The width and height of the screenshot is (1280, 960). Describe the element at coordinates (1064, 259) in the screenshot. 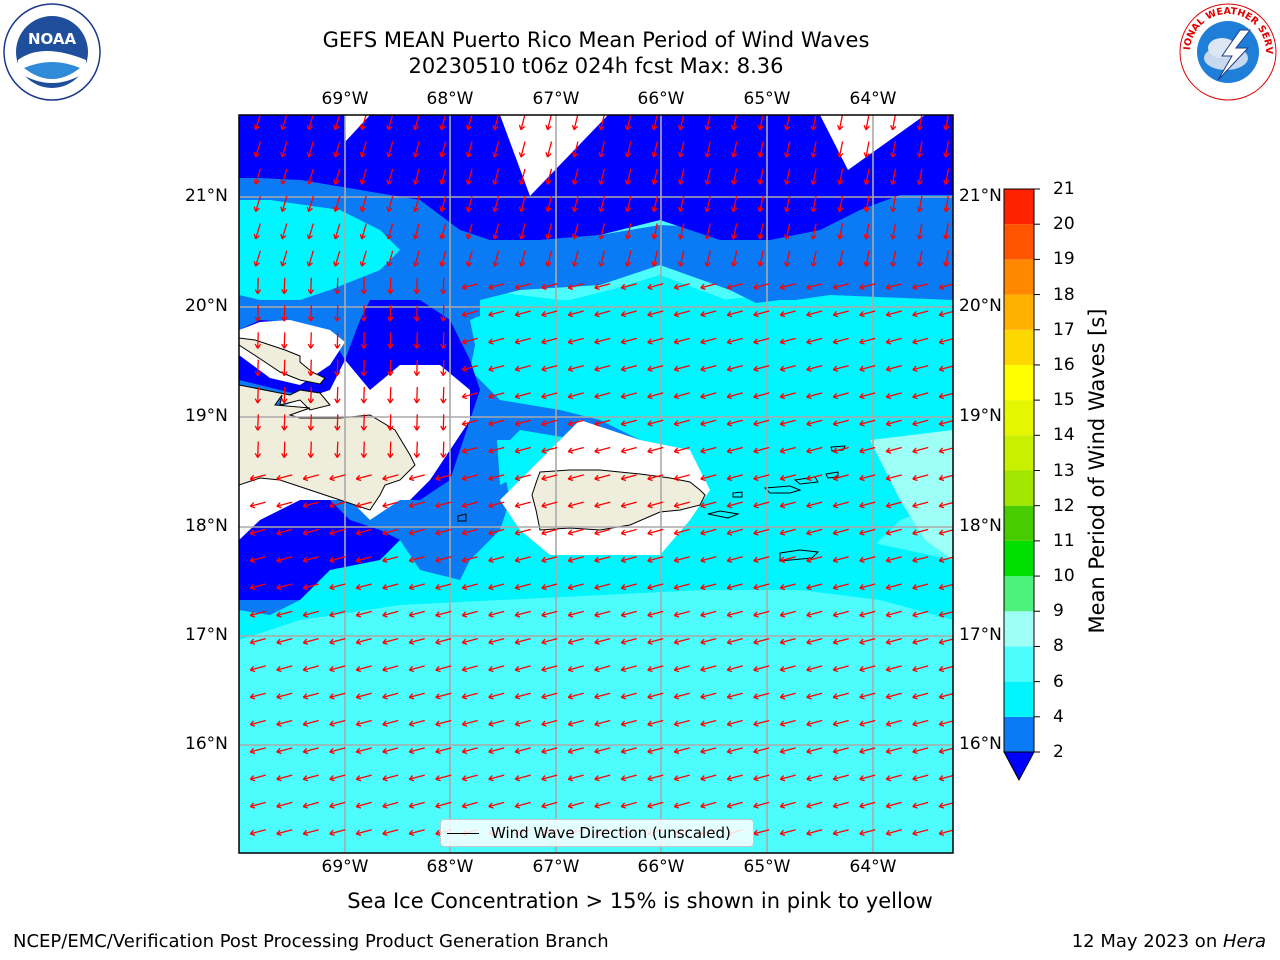

I see `colorbar-tick-label: 19` at that location.